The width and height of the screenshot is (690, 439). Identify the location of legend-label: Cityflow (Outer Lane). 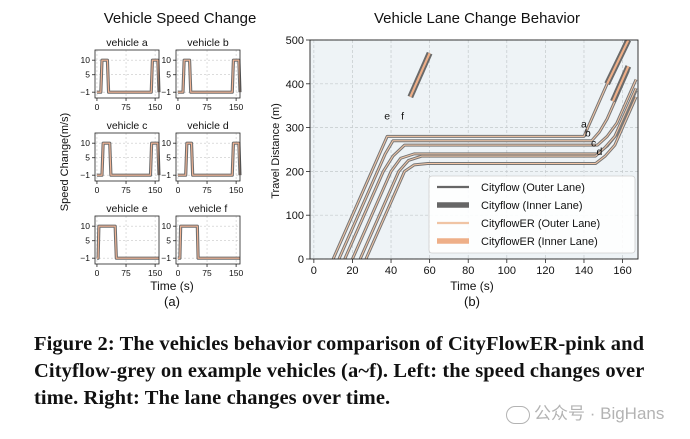
(533, 188).